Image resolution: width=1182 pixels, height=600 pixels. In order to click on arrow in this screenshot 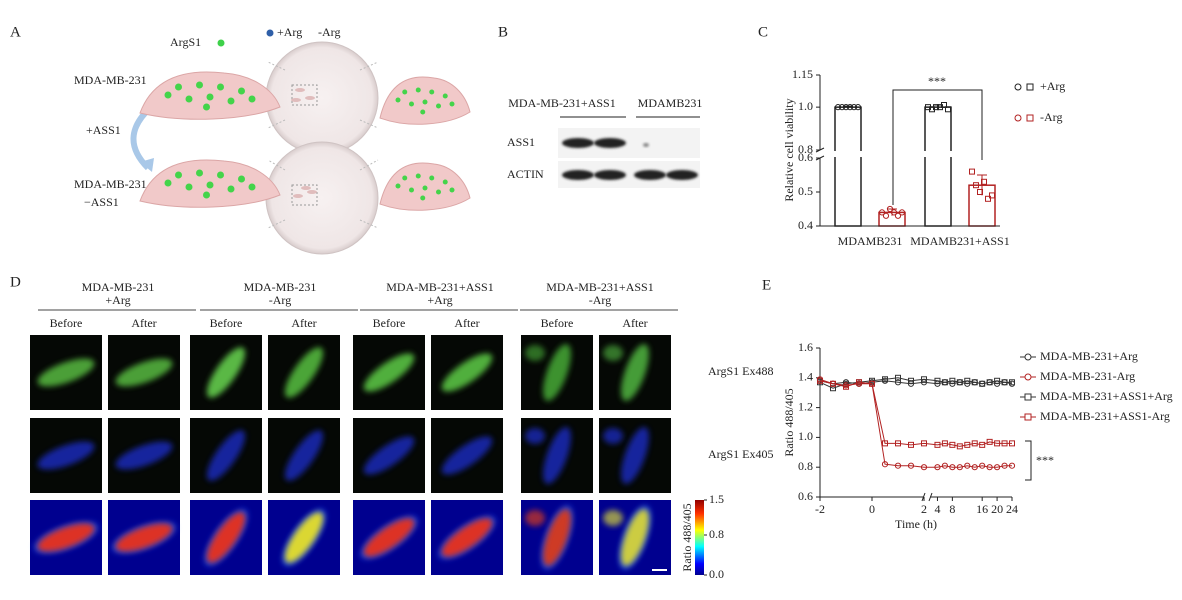, I will do `click(141, 138)`.